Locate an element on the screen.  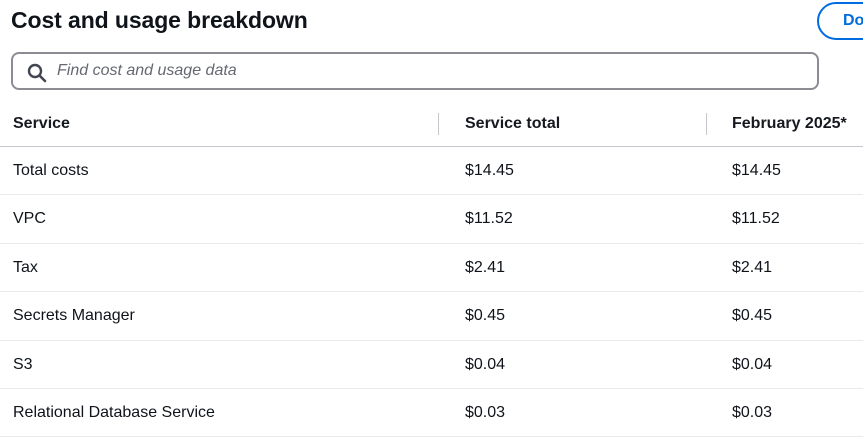
search-field is located at coordinates (415, 71).